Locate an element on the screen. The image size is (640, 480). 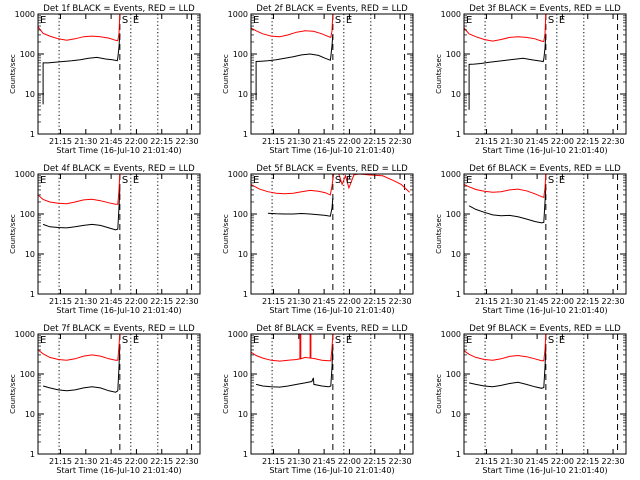
panel-title: Det 3f BLACK = Events, RED = LLD is located at coordinates (545, 9).